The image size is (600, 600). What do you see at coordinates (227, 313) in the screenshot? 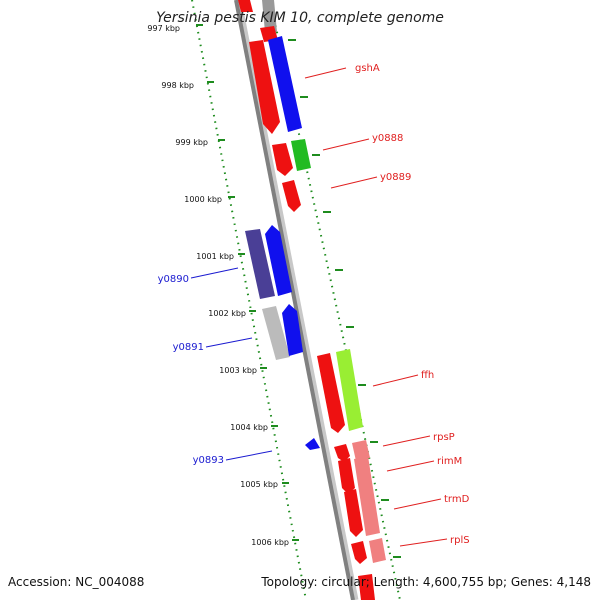
I see `tick-label: 1002 kbp` at bounding box center [227, 313].